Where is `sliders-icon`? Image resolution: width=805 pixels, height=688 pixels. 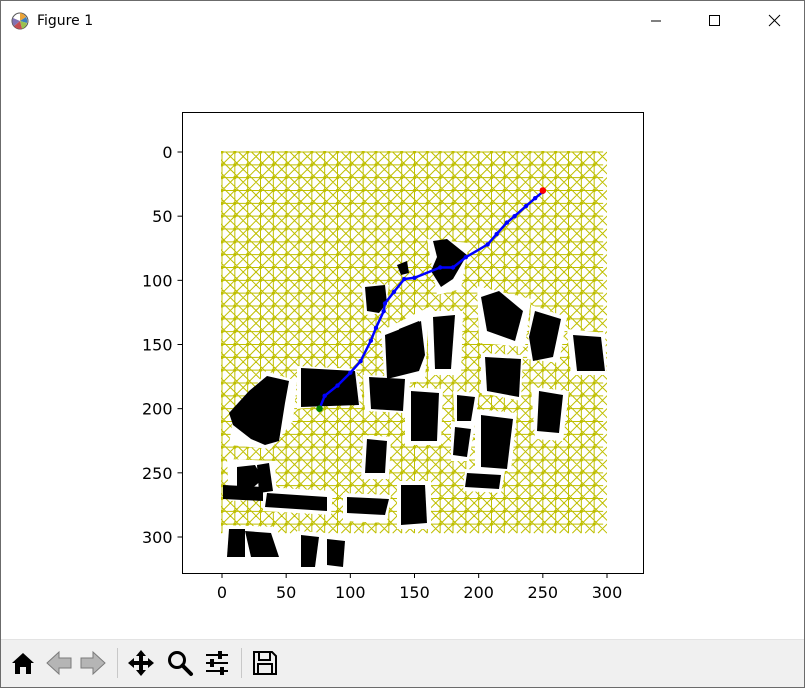 sliders-icon is located at coordinates (217, 663).